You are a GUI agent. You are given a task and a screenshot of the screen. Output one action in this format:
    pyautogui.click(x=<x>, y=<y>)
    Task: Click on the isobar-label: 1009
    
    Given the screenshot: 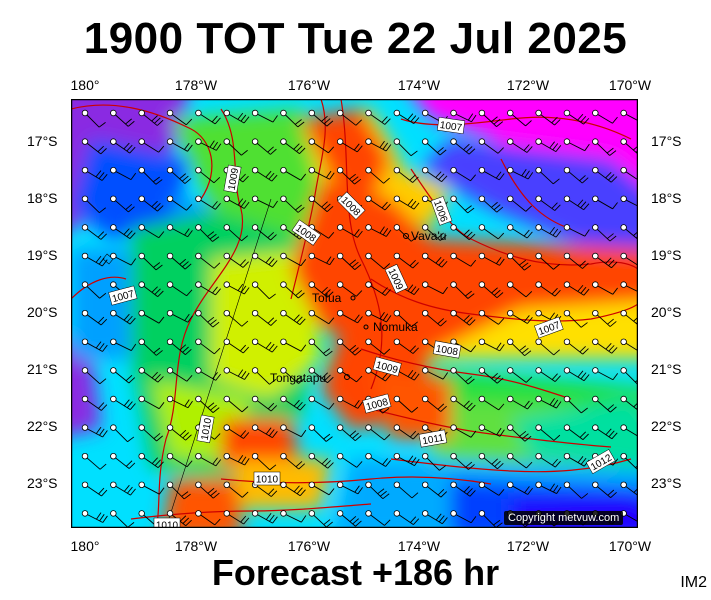 What is the action you would take?
    pyautogui.click(x=447, y=351)
    